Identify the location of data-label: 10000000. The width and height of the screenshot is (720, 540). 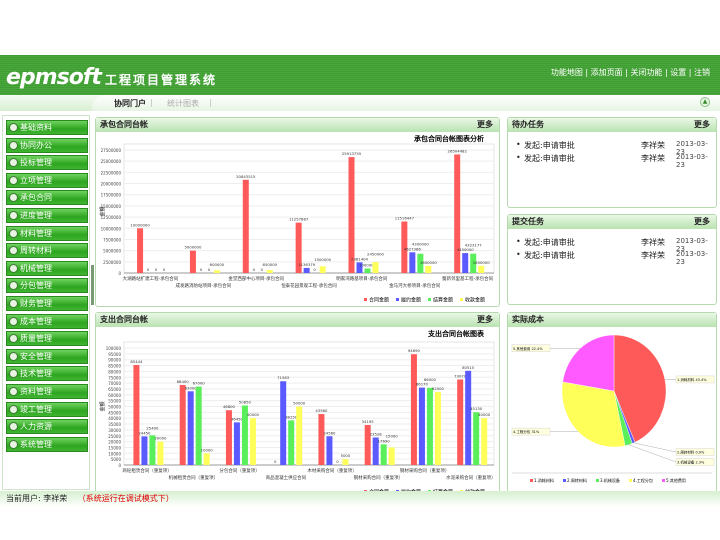
(140, 224).